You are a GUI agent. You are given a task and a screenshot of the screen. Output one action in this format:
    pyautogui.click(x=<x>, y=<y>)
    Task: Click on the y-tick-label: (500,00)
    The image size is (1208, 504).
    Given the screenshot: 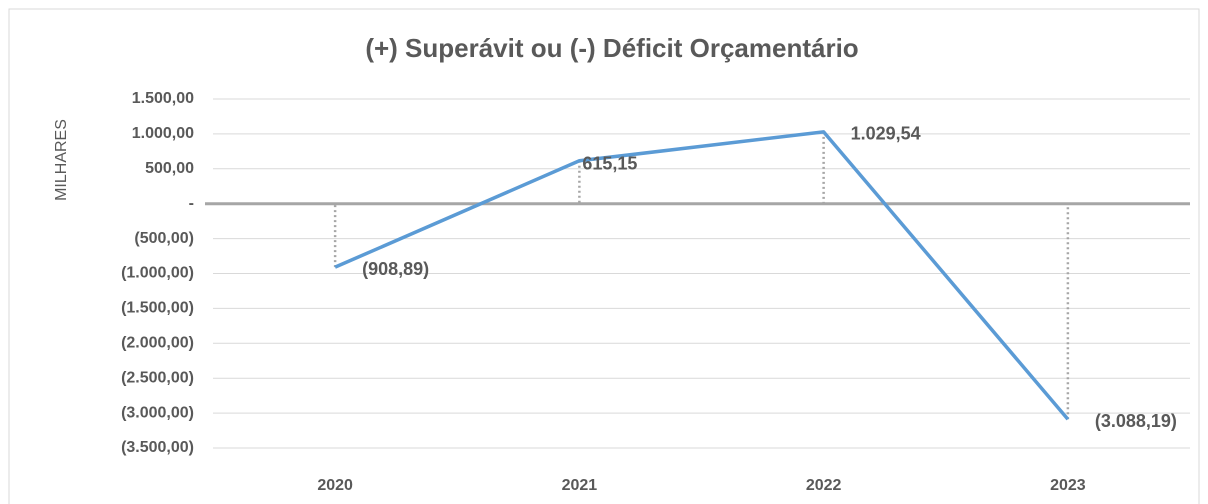 What is the action you would take?
    pyautogui.click(x=164, y=238)
    